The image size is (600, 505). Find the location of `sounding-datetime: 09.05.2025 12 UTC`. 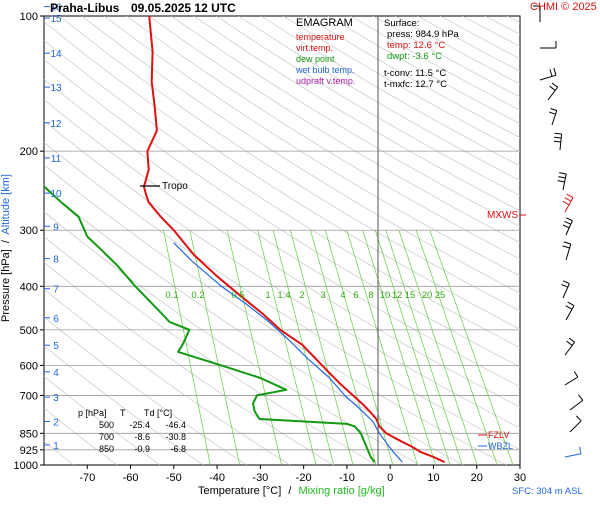

sounding-datetime: 09.05.2025 12 UTC is located at coordinates (183, 8).